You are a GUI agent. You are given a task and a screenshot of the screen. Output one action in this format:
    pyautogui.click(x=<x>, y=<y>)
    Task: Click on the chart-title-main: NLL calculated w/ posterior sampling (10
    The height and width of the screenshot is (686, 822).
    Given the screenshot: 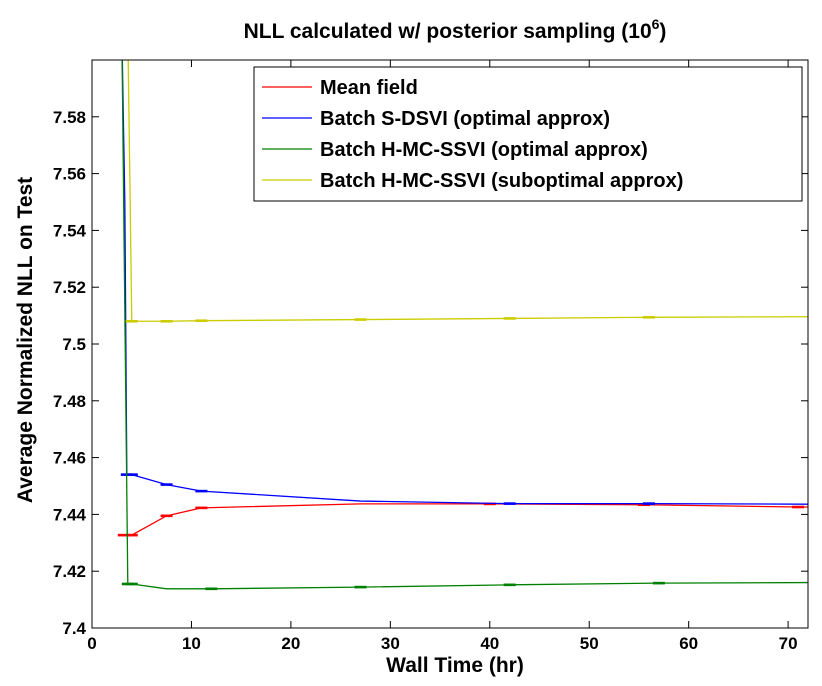 What is the action you would take?
    pyautogui.click(x=448, y=31)
    